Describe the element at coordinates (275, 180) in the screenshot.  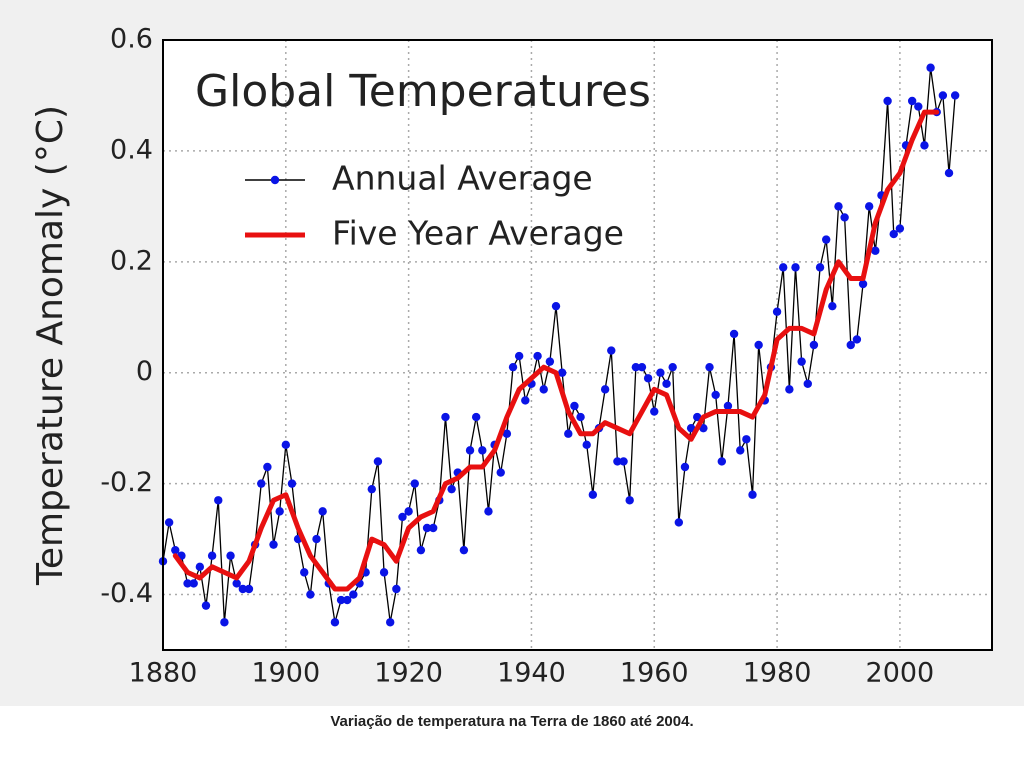
I see `legend-marker` at that location.